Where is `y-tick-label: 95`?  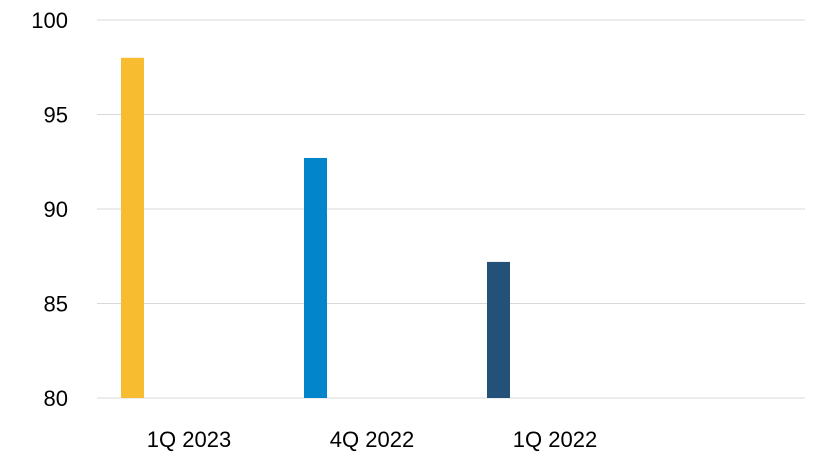 y-tick-label: 95 is located at coordinates (56, 115).